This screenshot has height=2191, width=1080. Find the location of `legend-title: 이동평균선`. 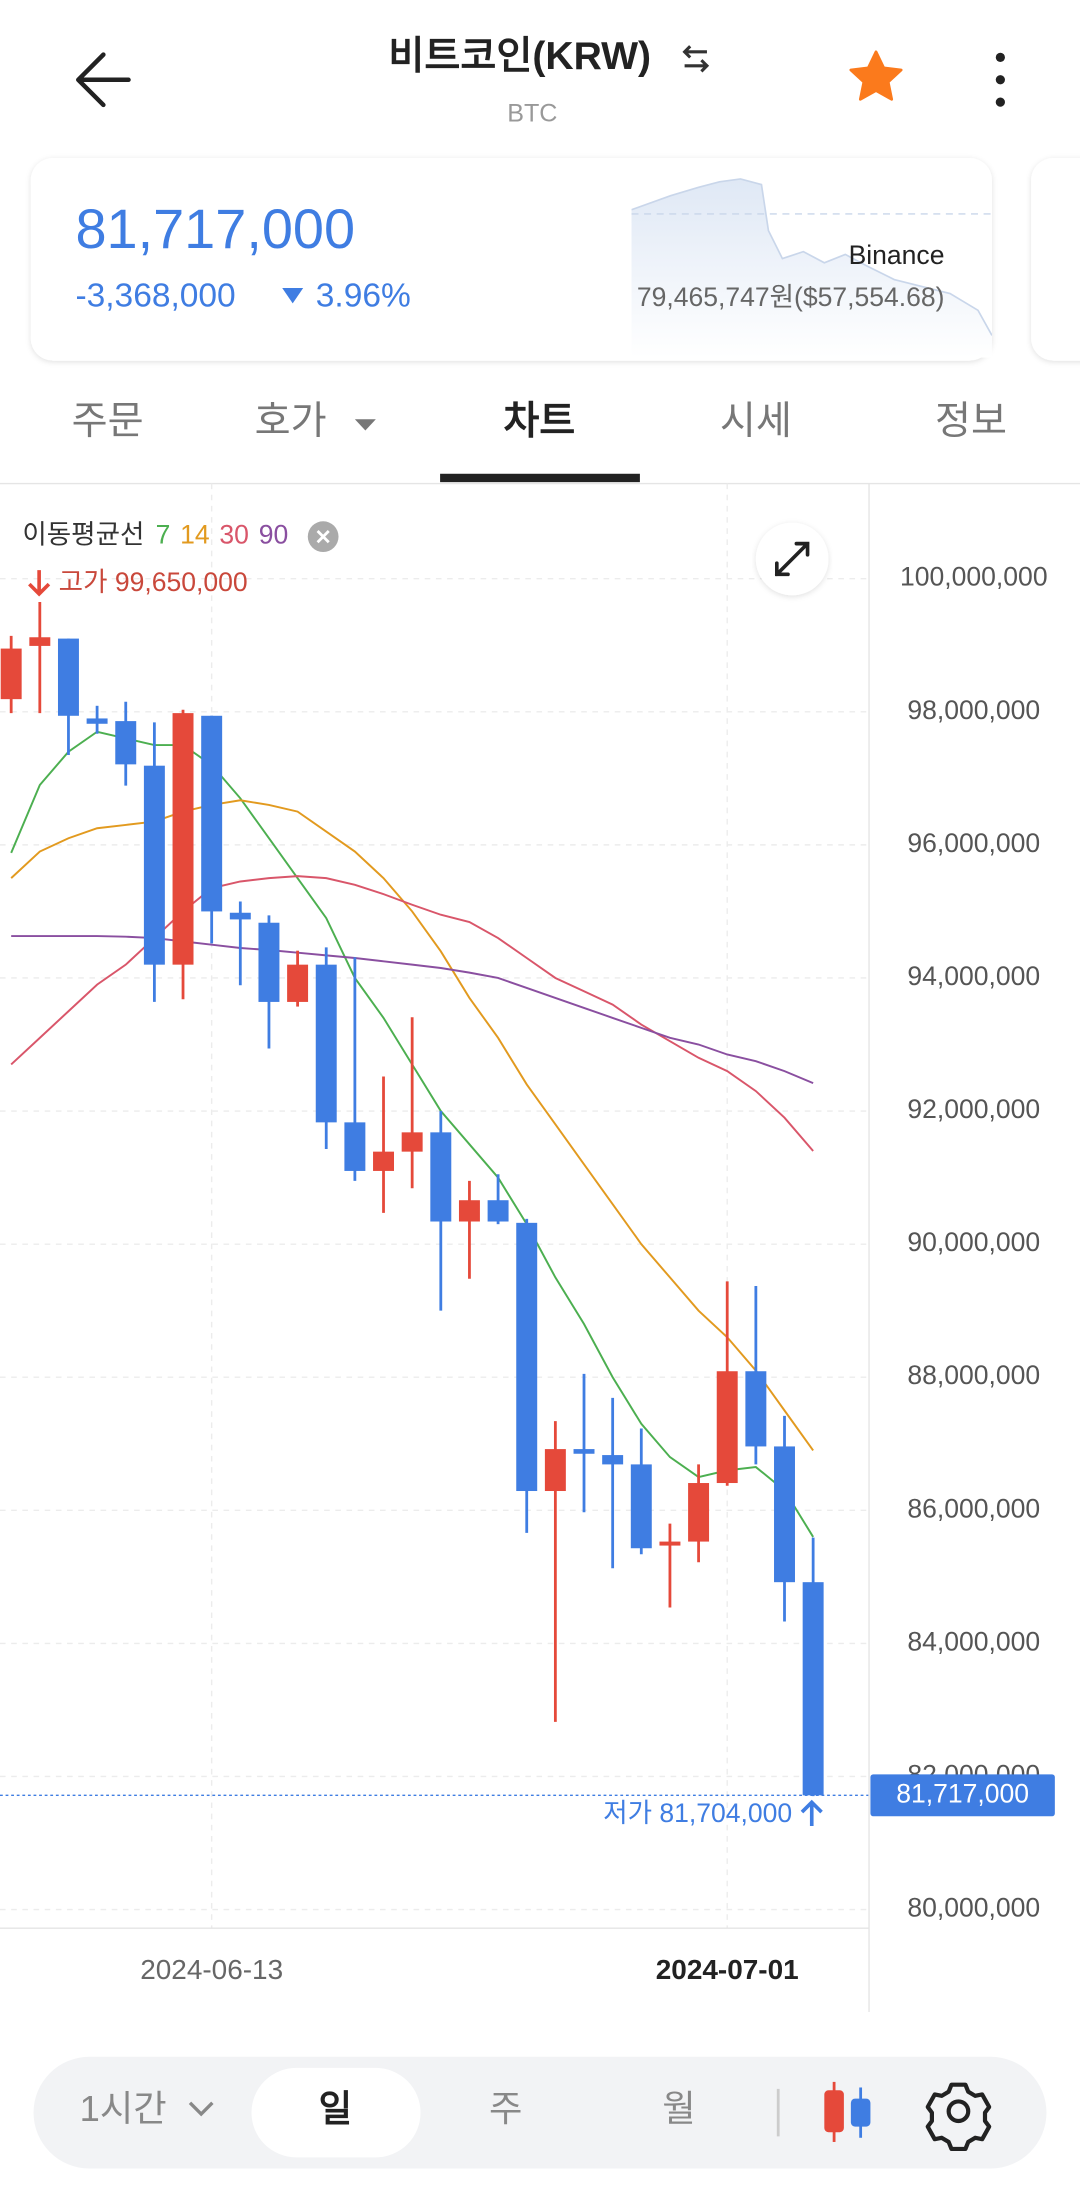

legend-title: 이동평균선 is located at coordinates (83, 535).